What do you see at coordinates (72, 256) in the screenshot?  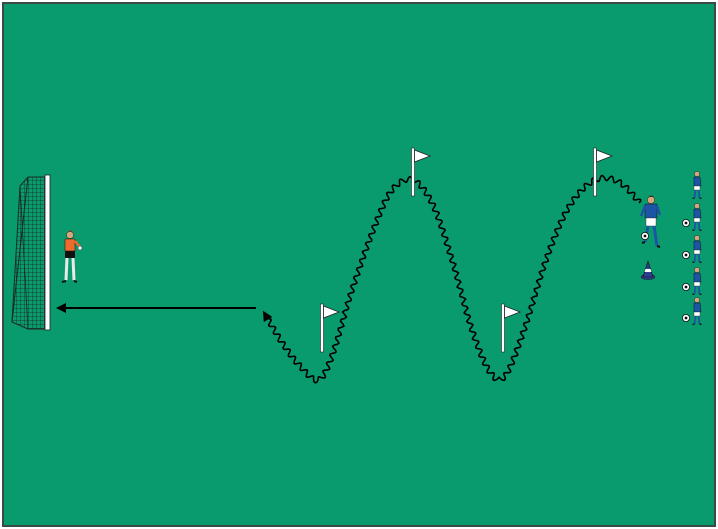 I see `goalkeeper-icon` at bounding box center [72, 256].